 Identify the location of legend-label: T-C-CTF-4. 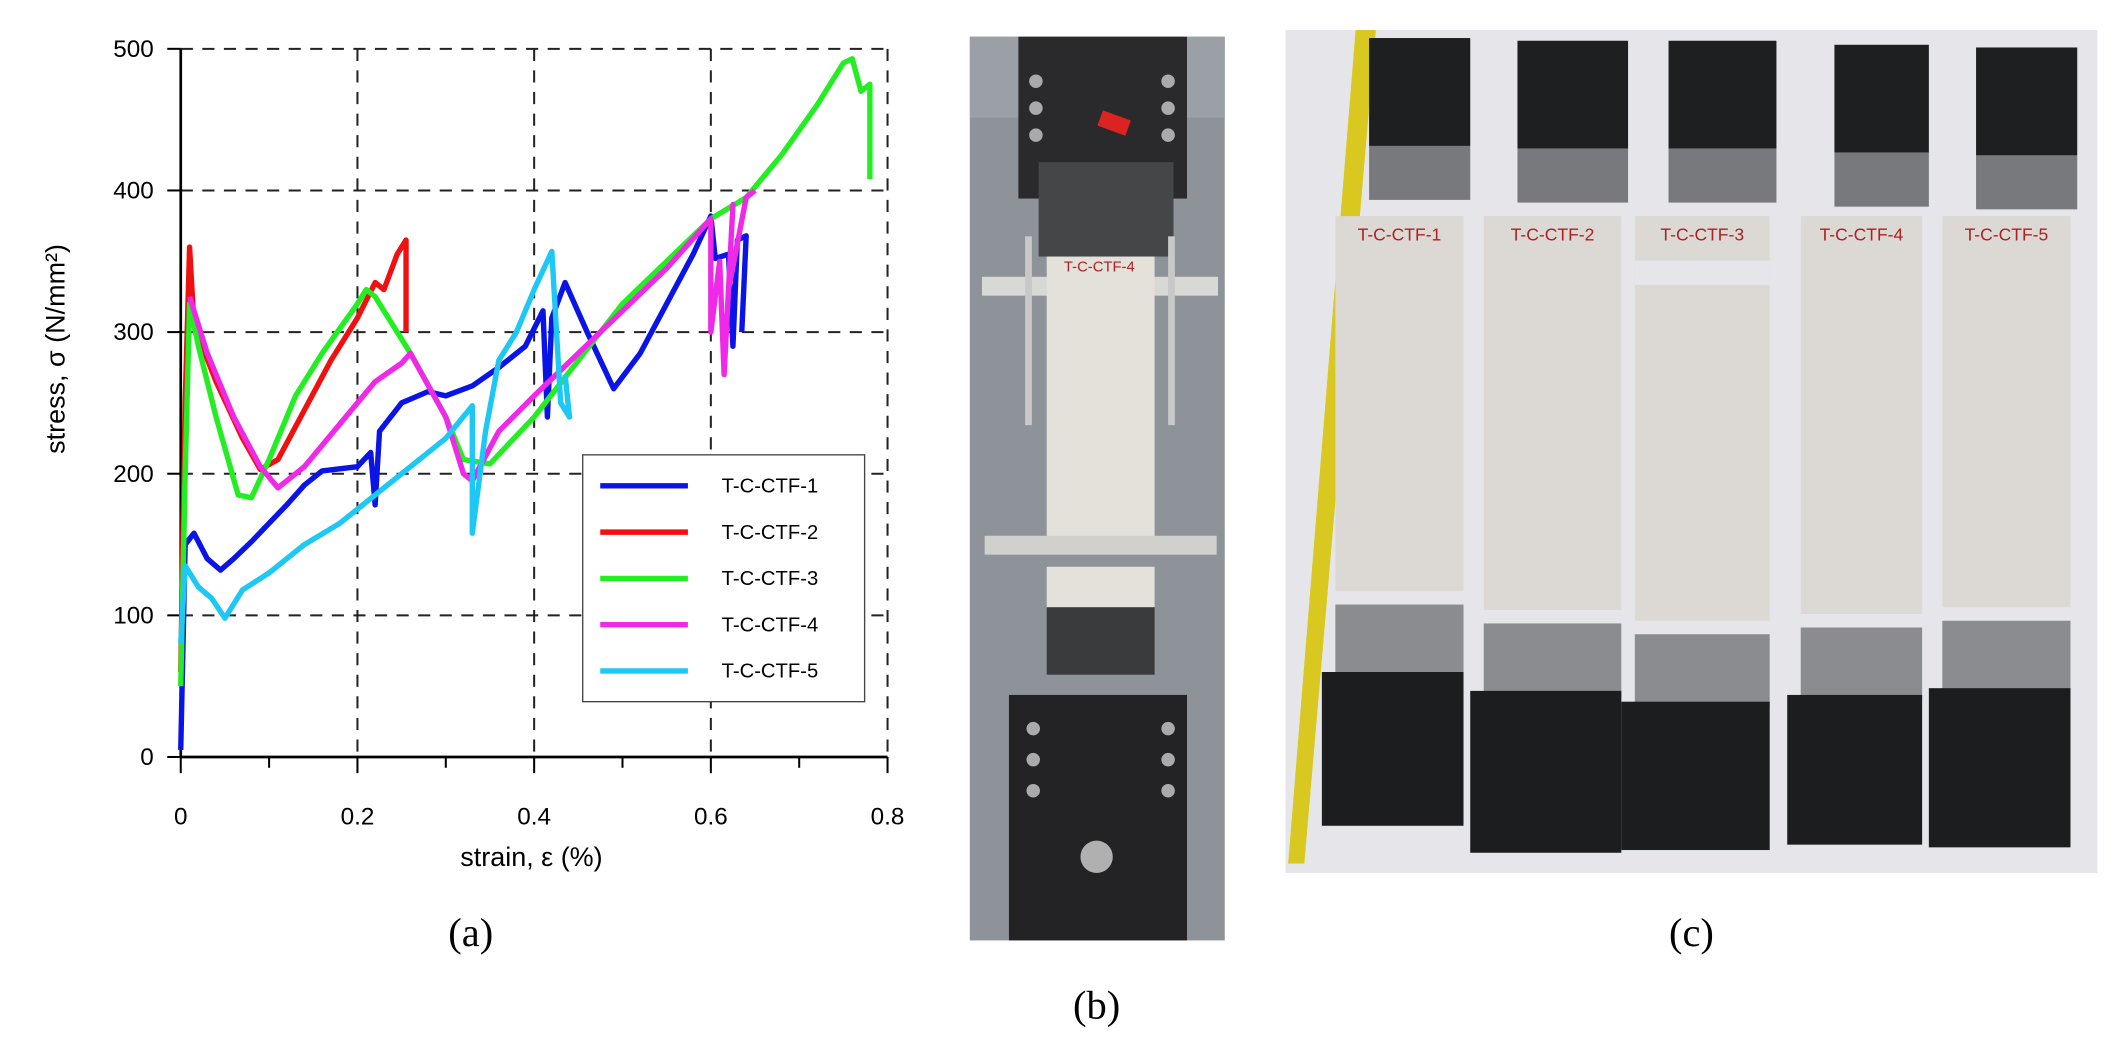
(770, 625).